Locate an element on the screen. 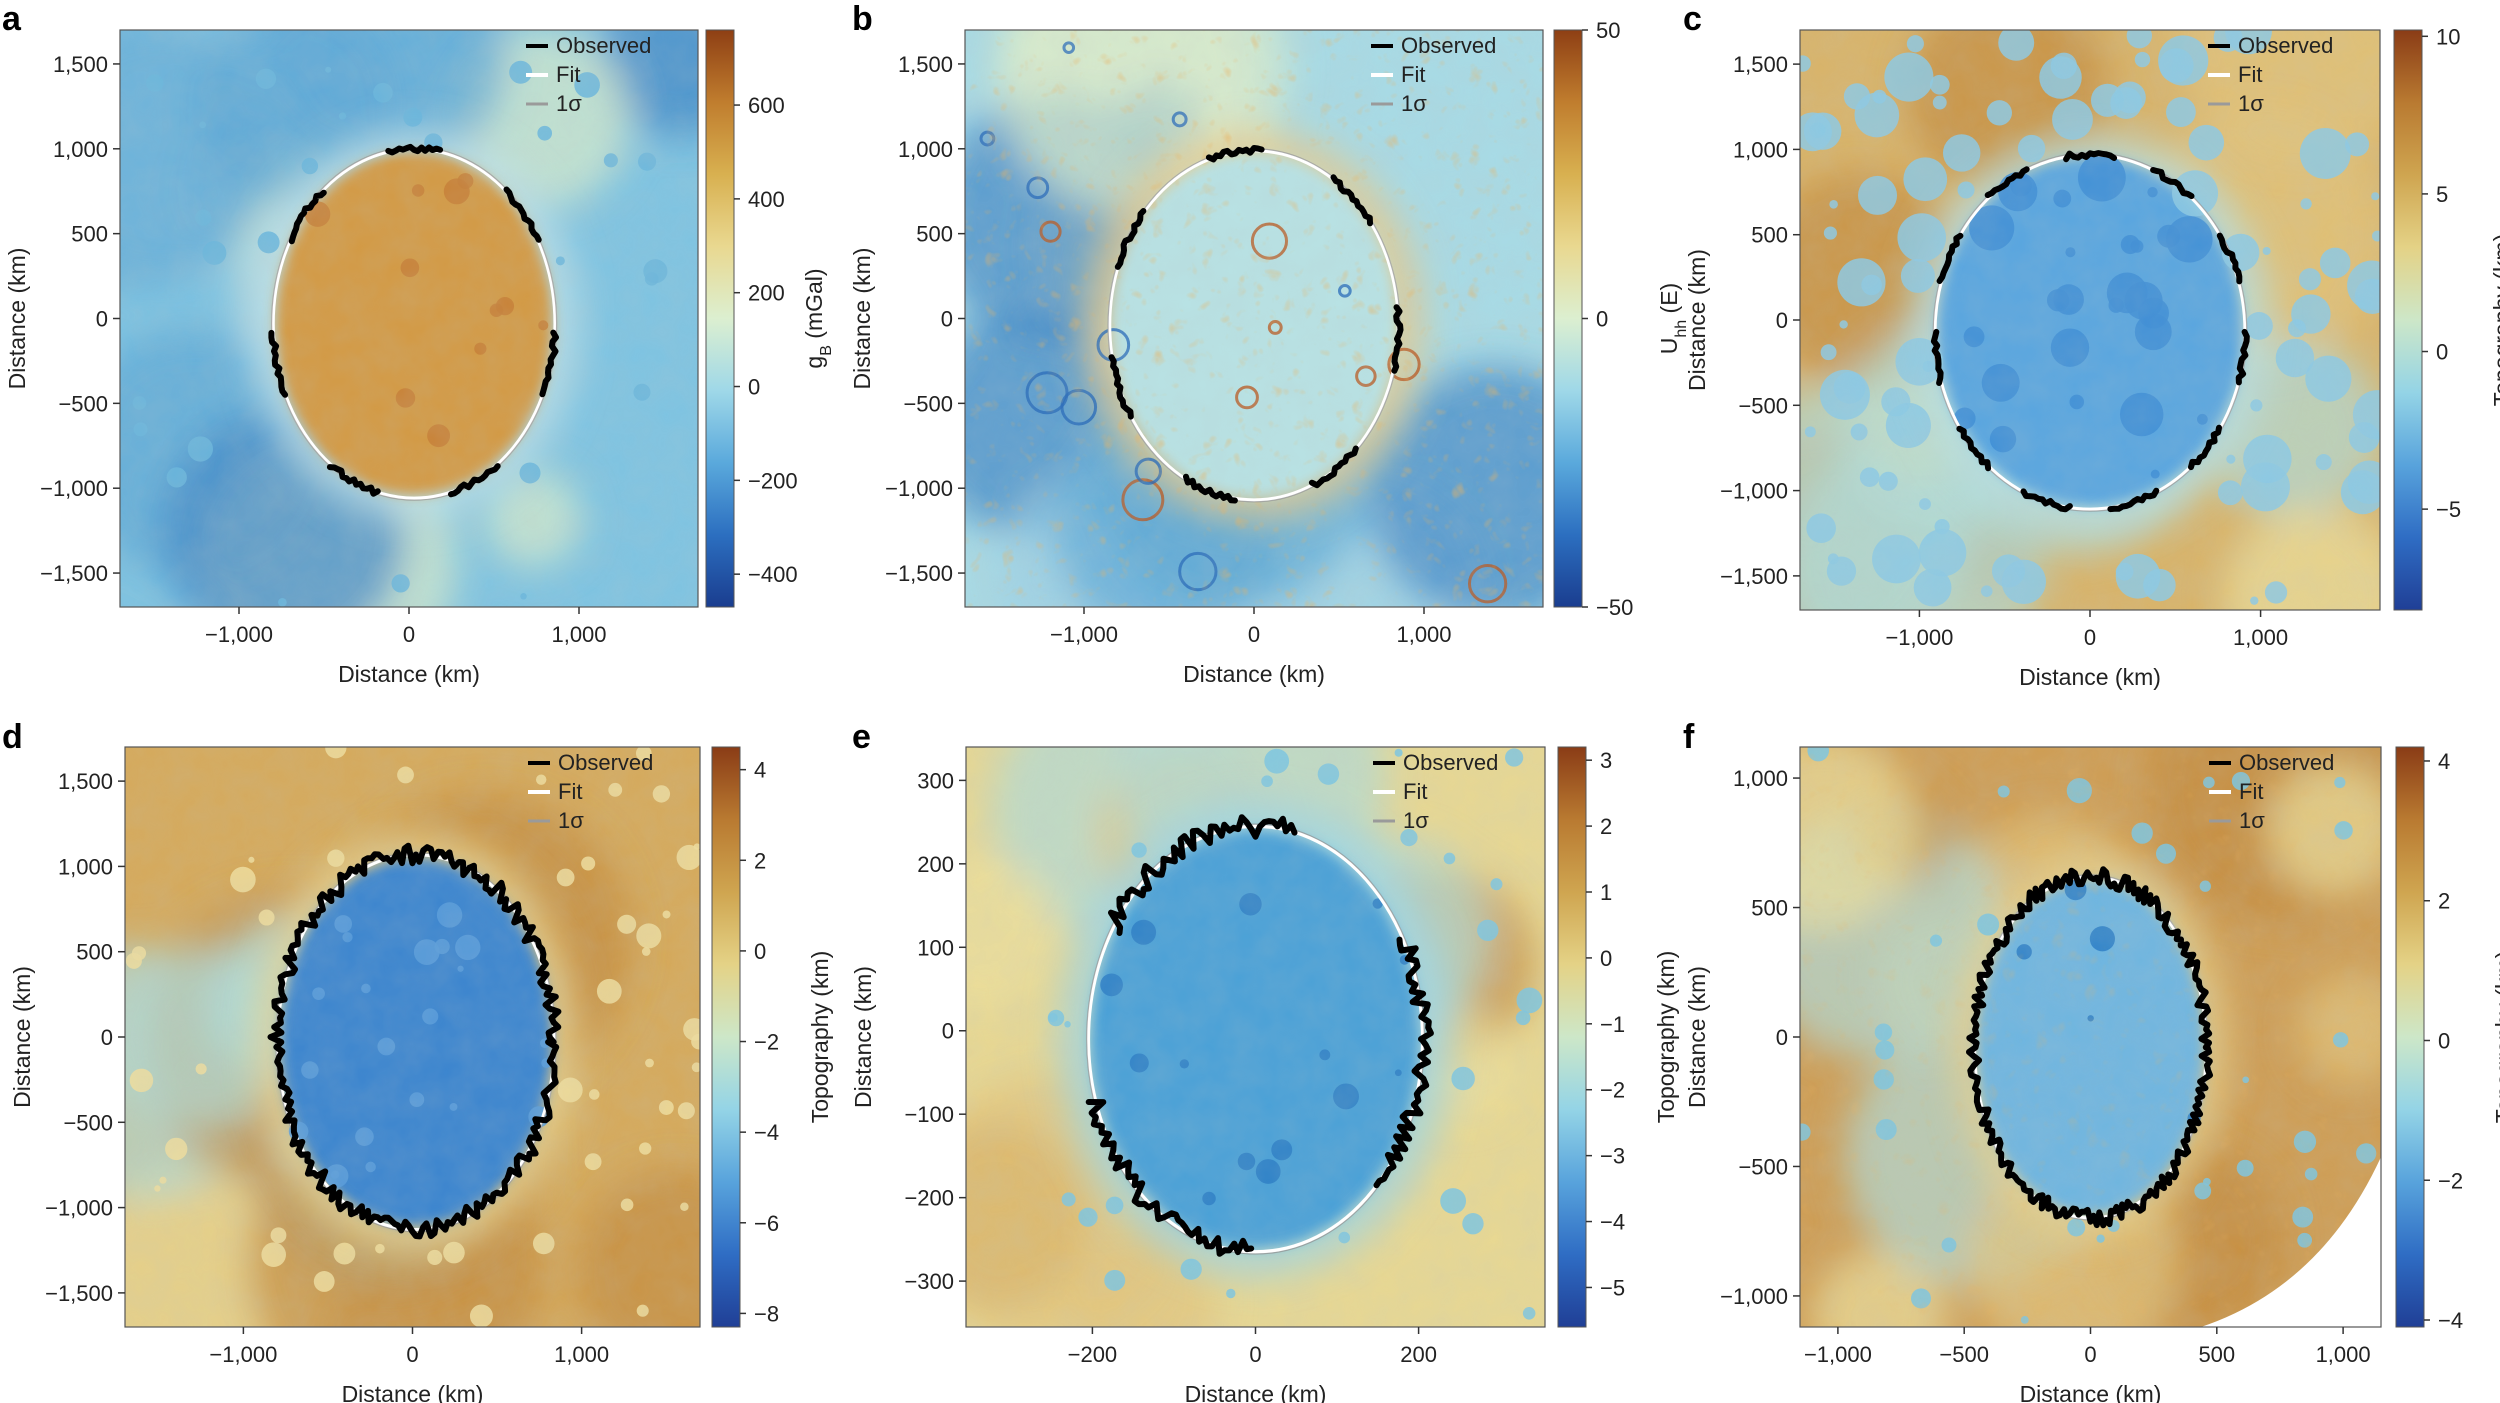 This screenshot has height=1403, width=2500. y-tick-label: 300 is located at coordinates (935, 780).